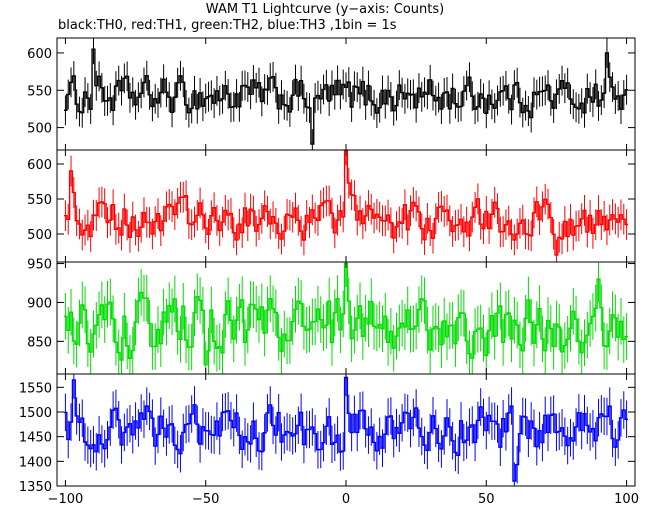  I want to click on y-tick-label: 1550, so click(35, 388).